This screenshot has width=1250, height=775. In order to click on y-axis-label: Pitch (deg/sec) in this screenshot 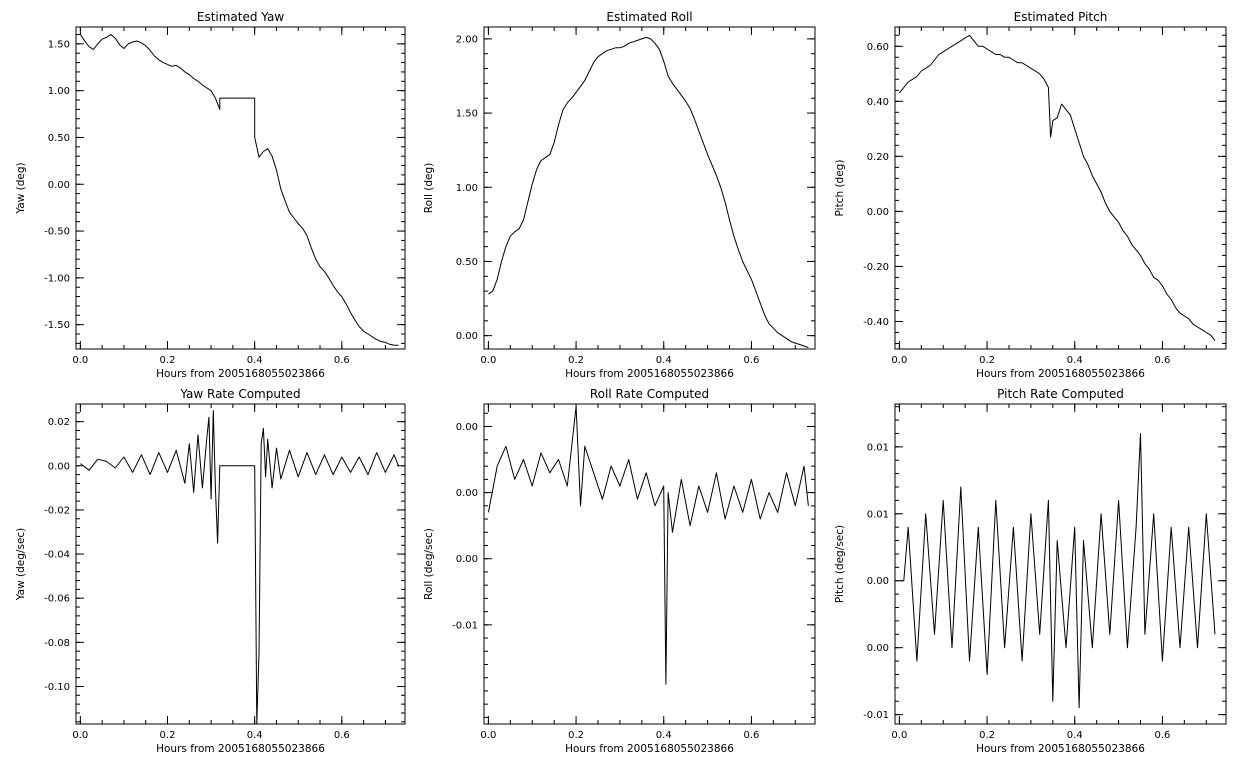, I will do `click(840, 564)`.